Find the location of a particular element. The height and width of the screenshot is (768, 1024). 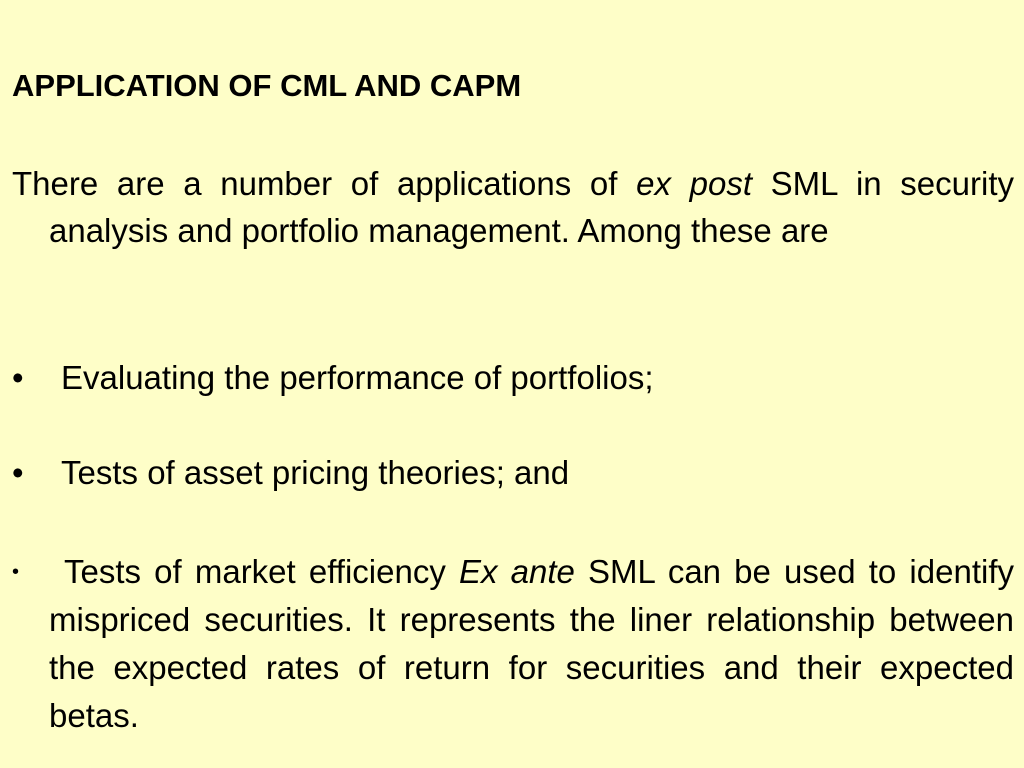

intro-italic-term: ex post is located at coordinates (694, 183).